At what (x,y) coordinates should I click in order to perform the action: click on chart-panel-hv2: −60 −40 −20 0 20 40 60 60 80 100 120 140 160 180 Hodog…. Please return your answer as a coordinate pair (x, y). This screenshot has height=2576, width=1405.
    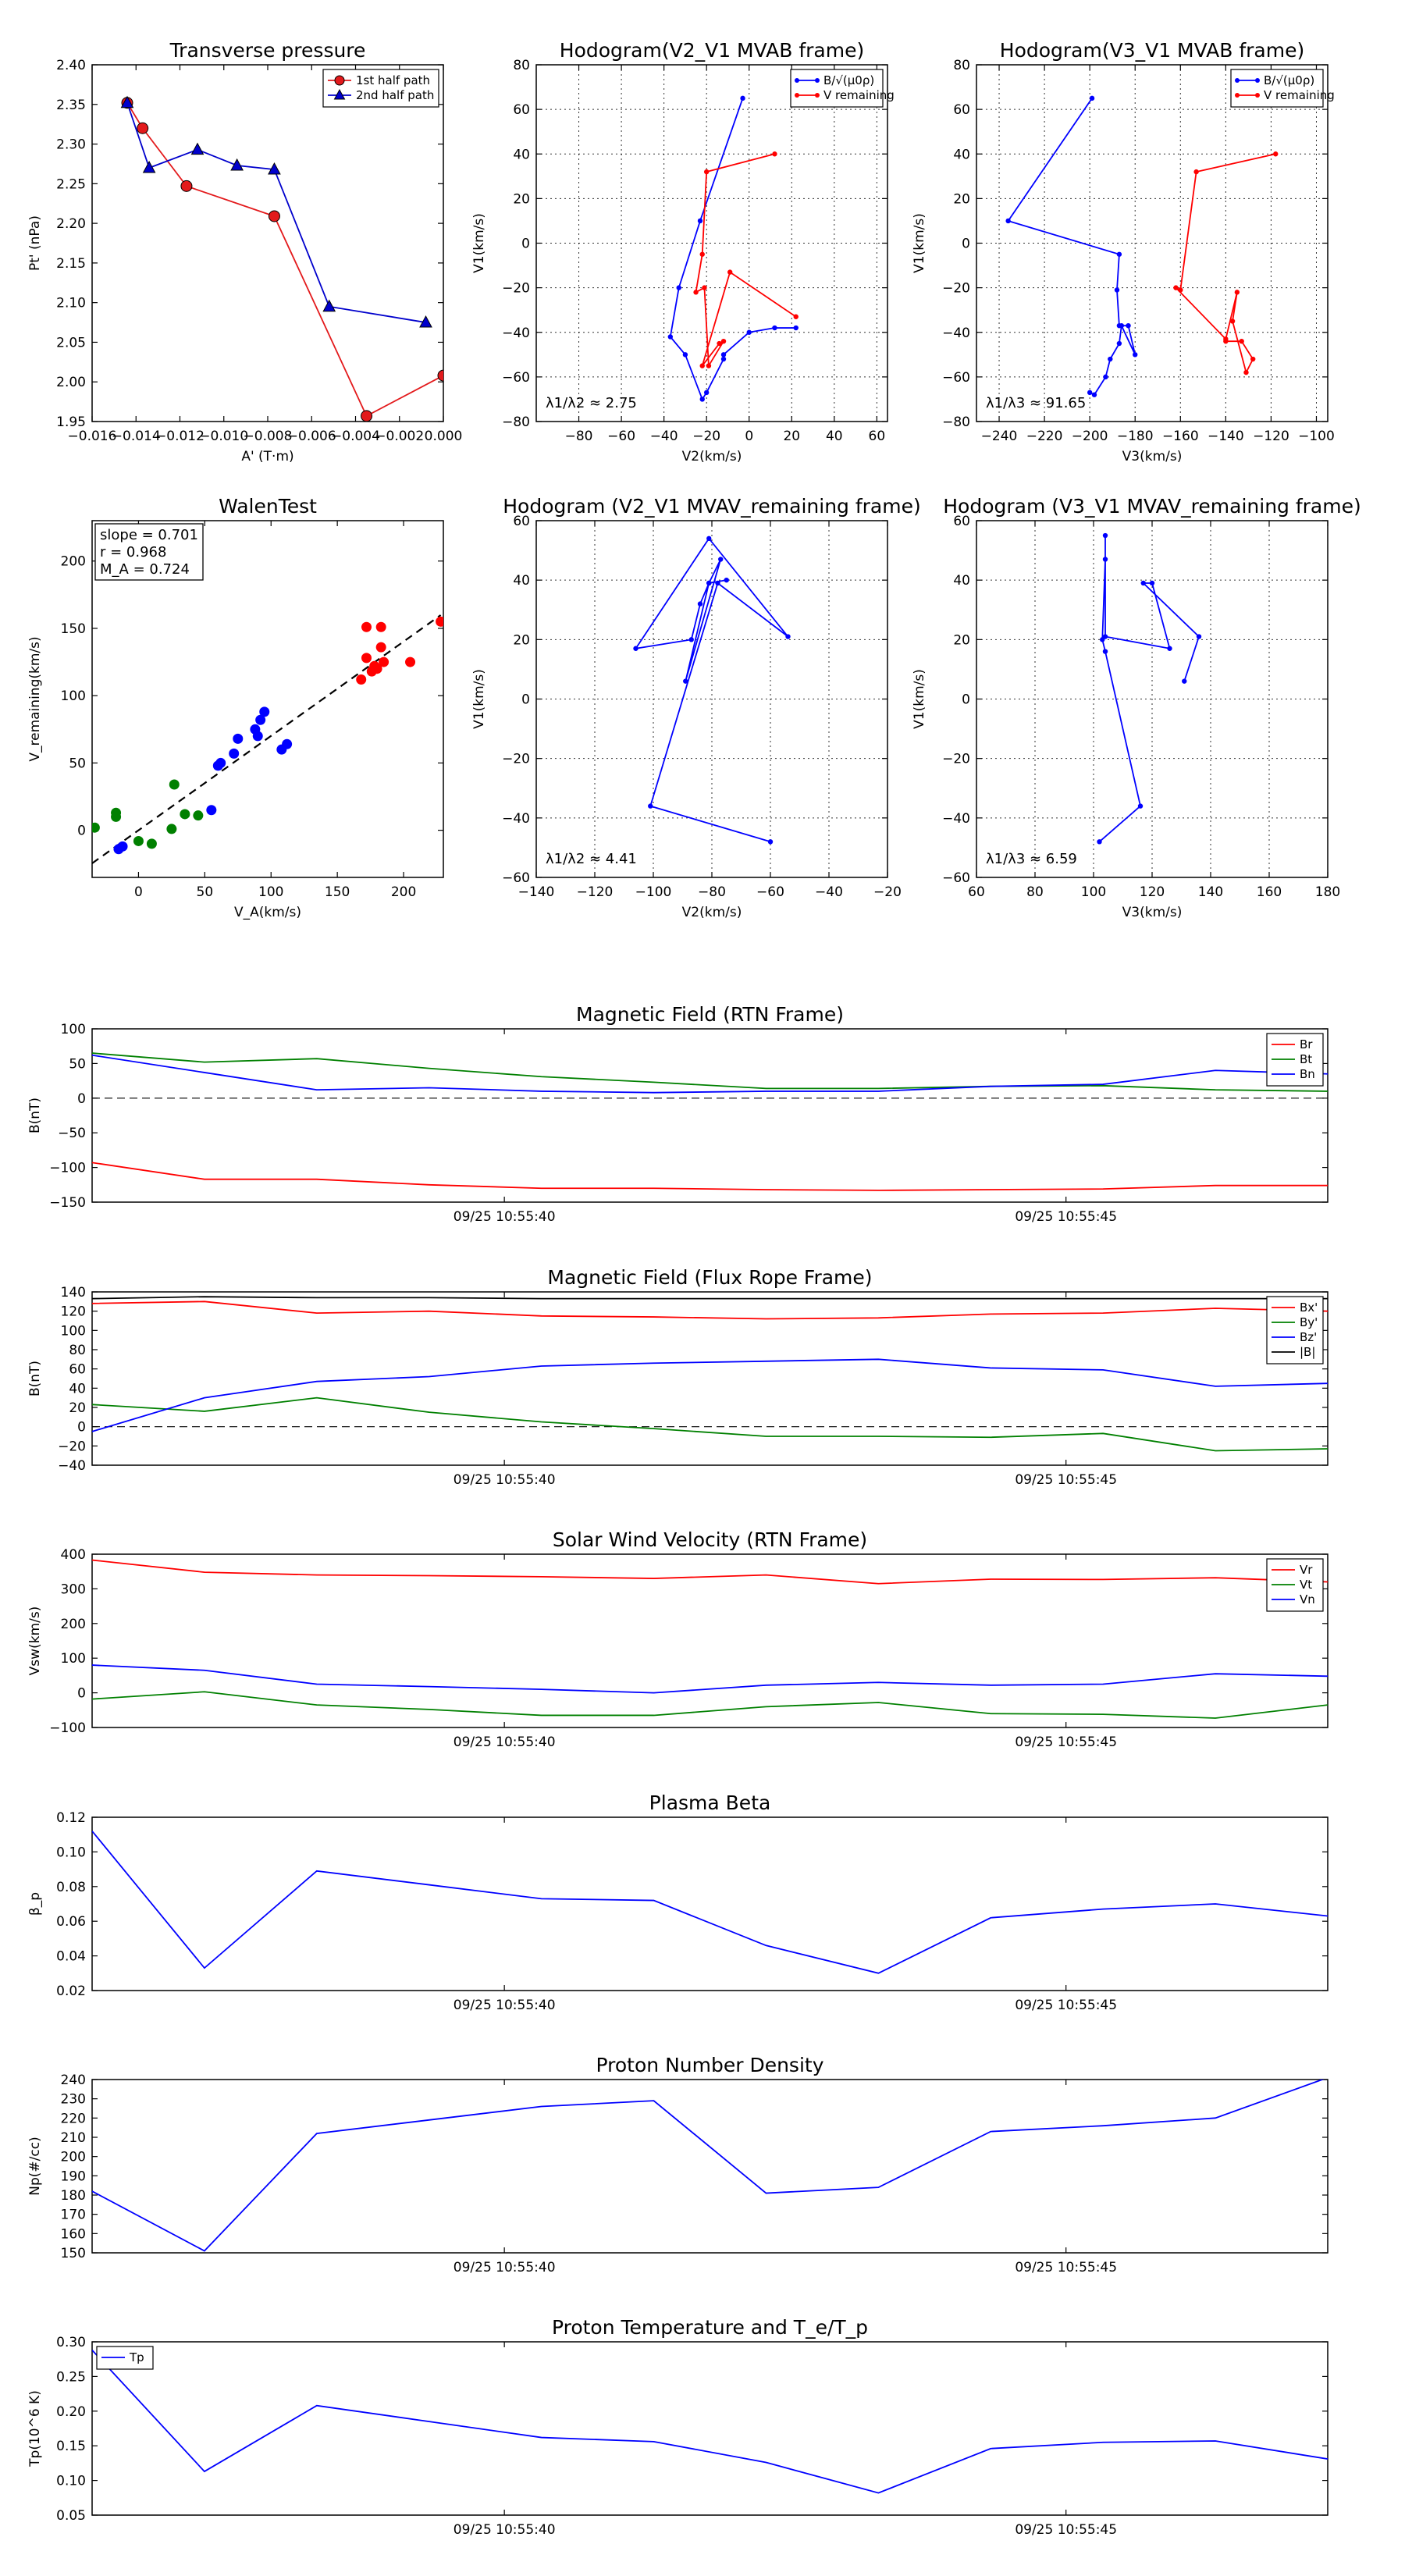
    Looking at the image, I should click on (1137, 707).